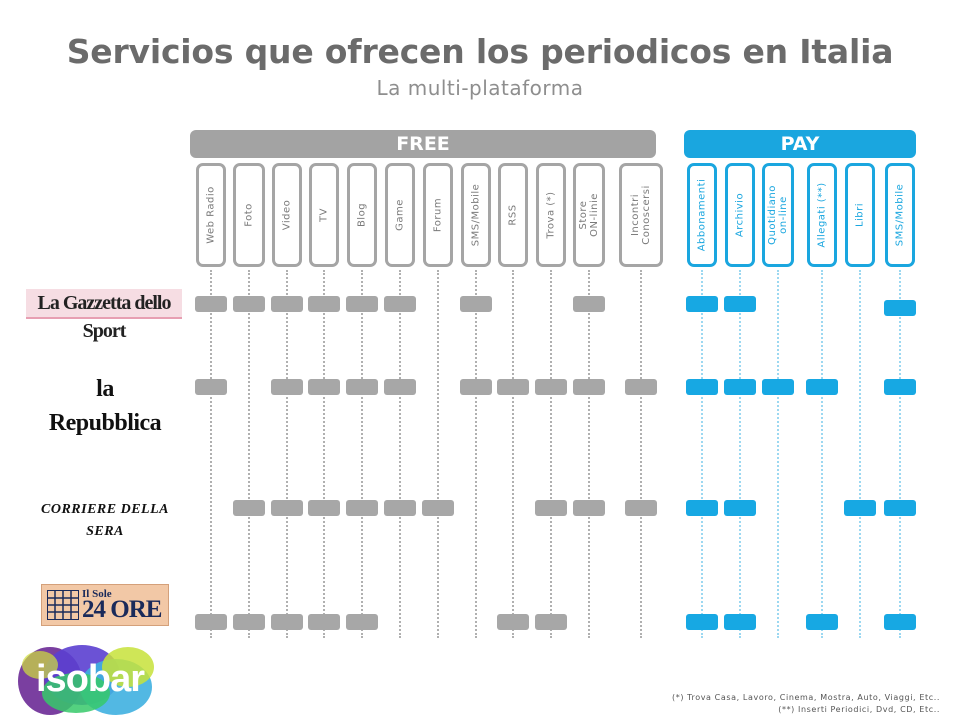 The width and height of the screenshot is (960, 721). I want to click on free-column-header: Incontri Conoscersi, so click(641, 215).